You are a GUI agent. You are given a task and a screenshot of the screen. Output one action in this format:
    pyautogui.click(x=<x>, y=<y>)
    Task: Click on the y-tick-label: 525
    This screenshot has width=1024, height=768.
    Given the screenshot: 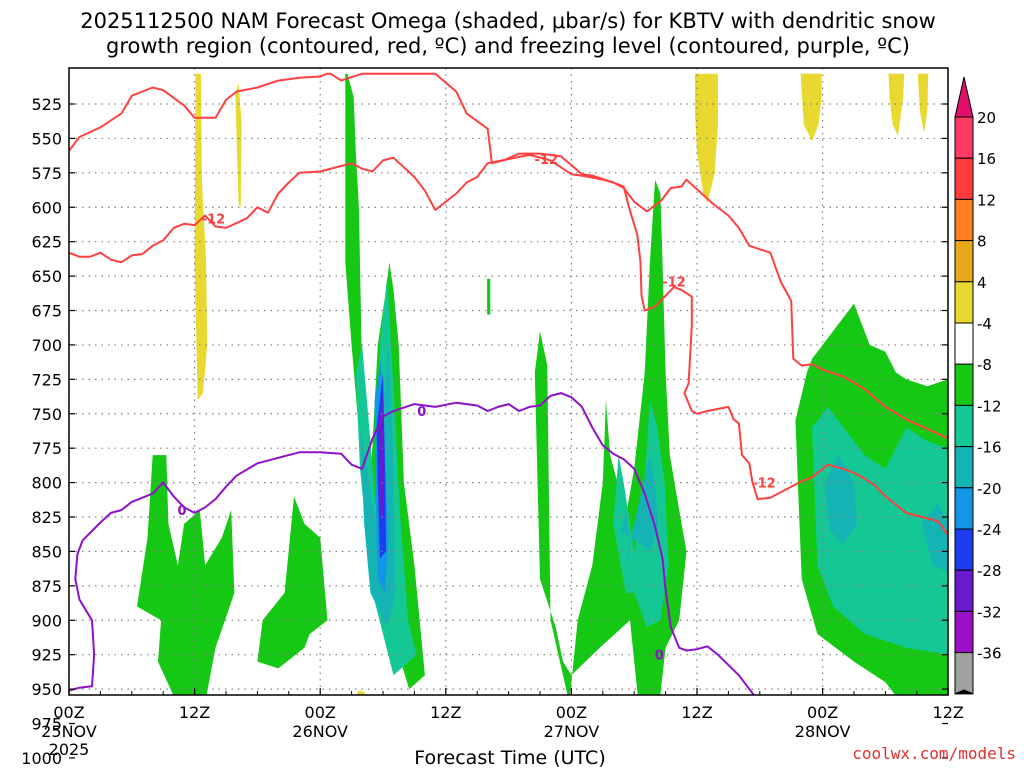 What is the action you would take?
    pyautogui.click(x=46, y=104)
    